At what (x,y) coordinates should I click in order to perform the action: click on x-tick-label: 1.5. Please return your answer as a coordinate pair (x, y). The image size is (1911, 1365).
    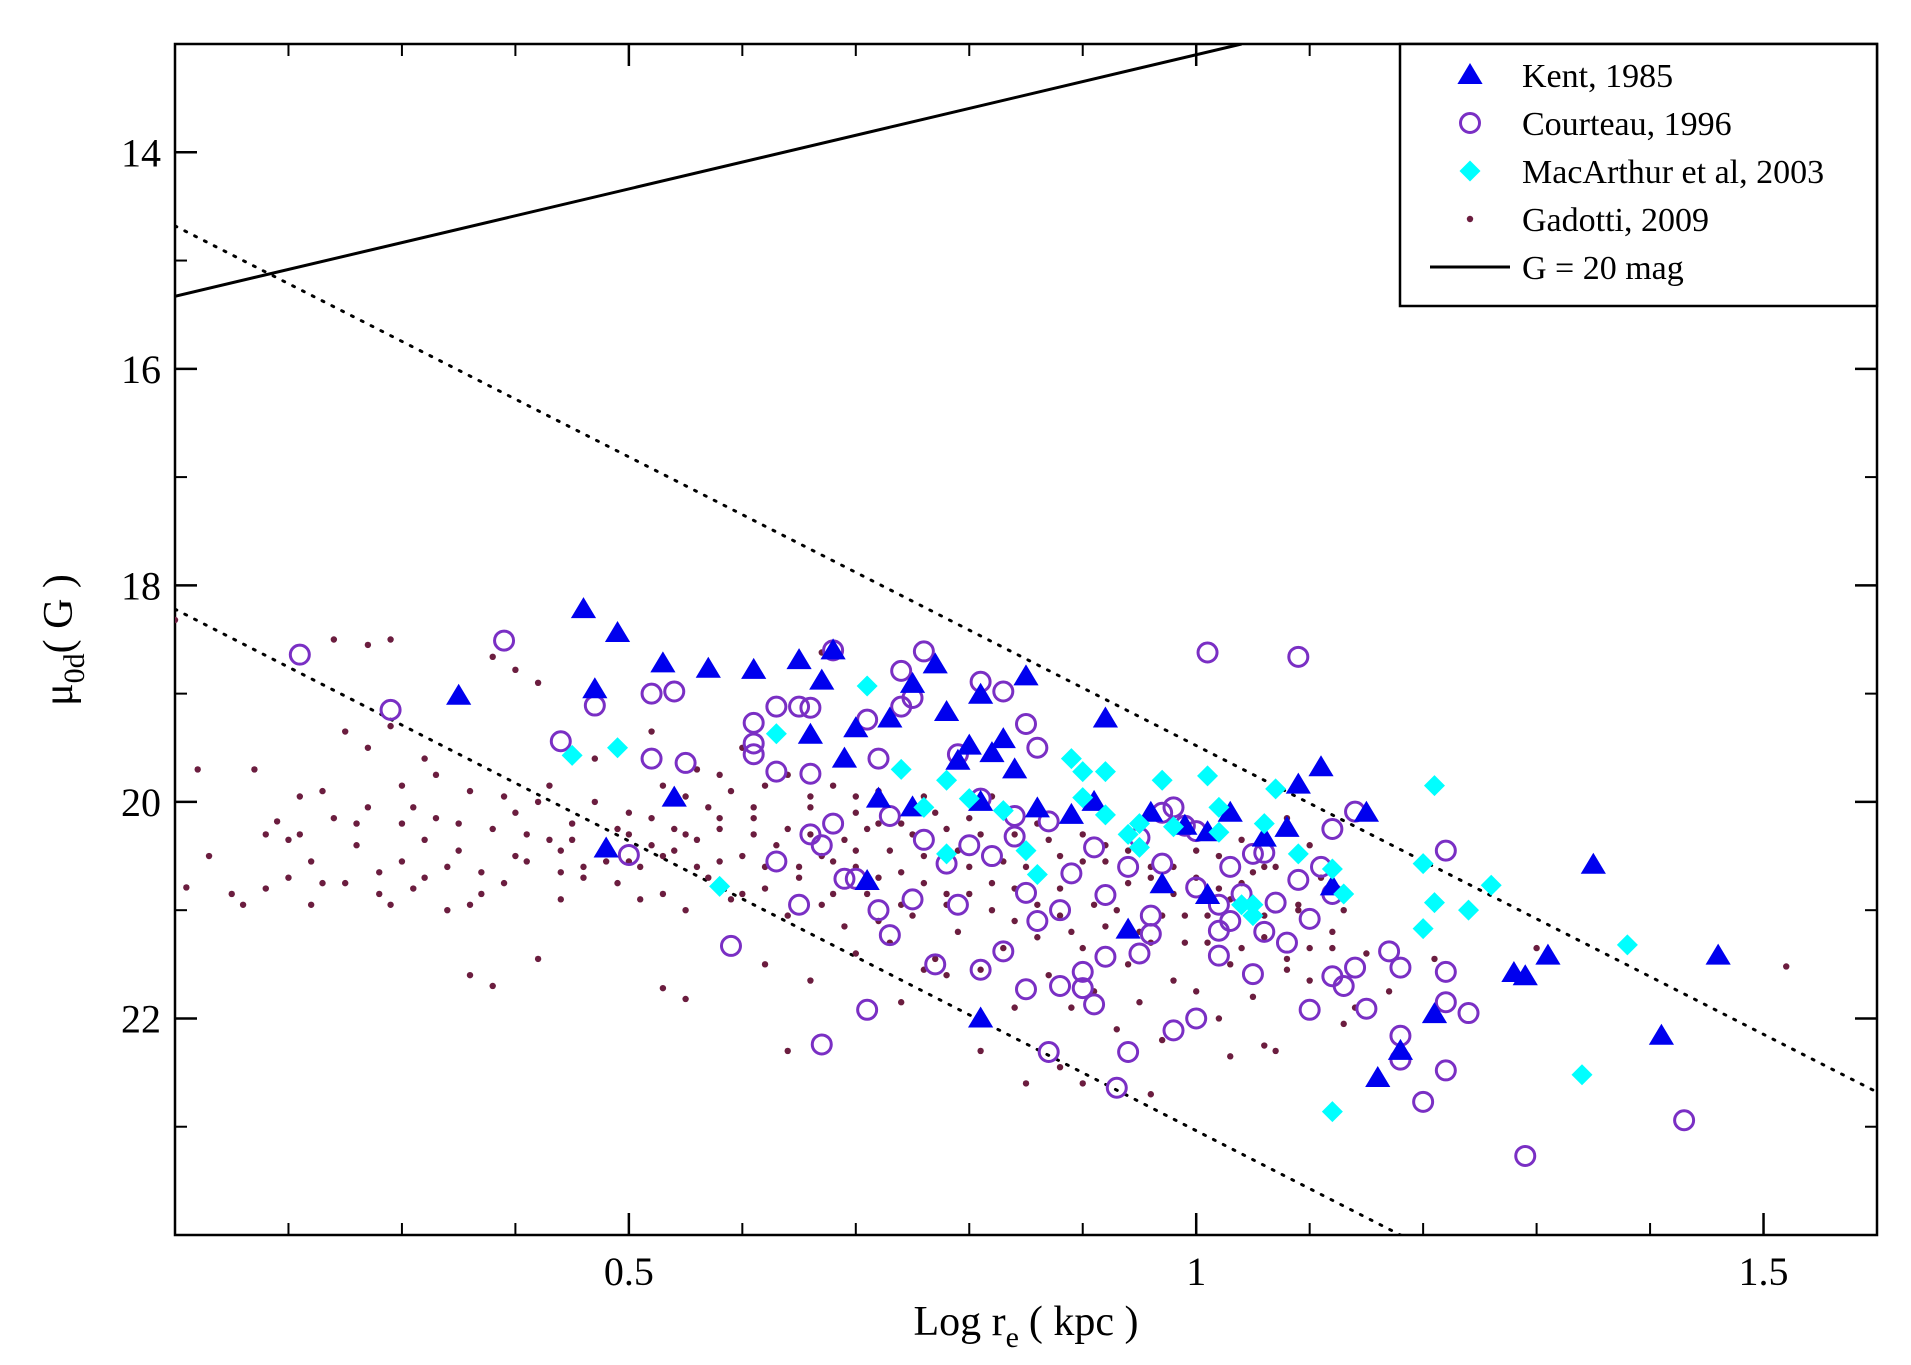
    Looking at the image, I should click on (1764, 1271).